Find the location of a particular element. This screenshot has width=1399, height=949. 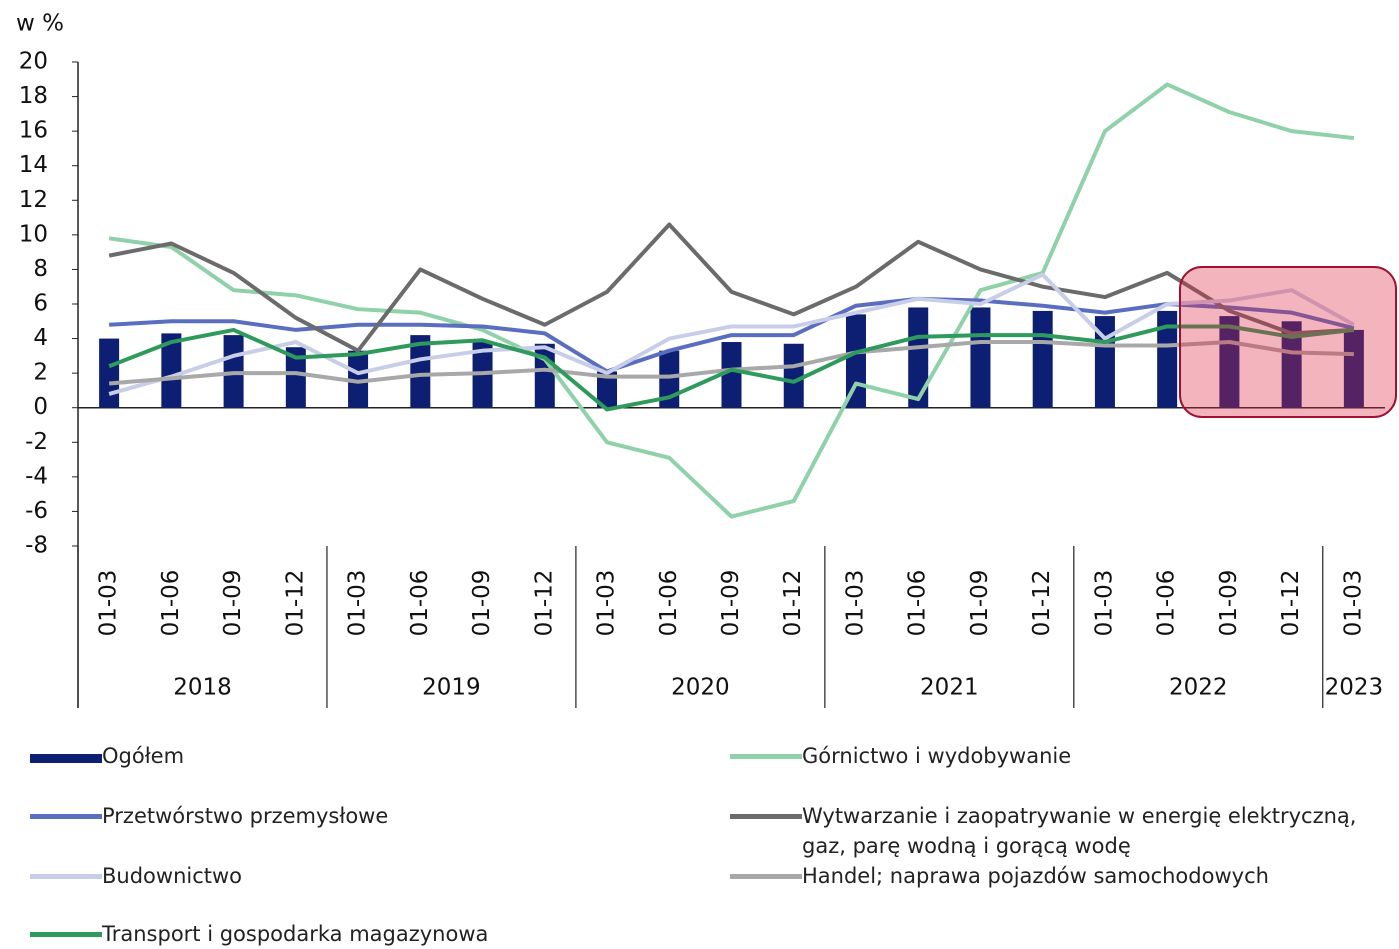

legend-label: Budownictwo is located at coordinates (172, 876).